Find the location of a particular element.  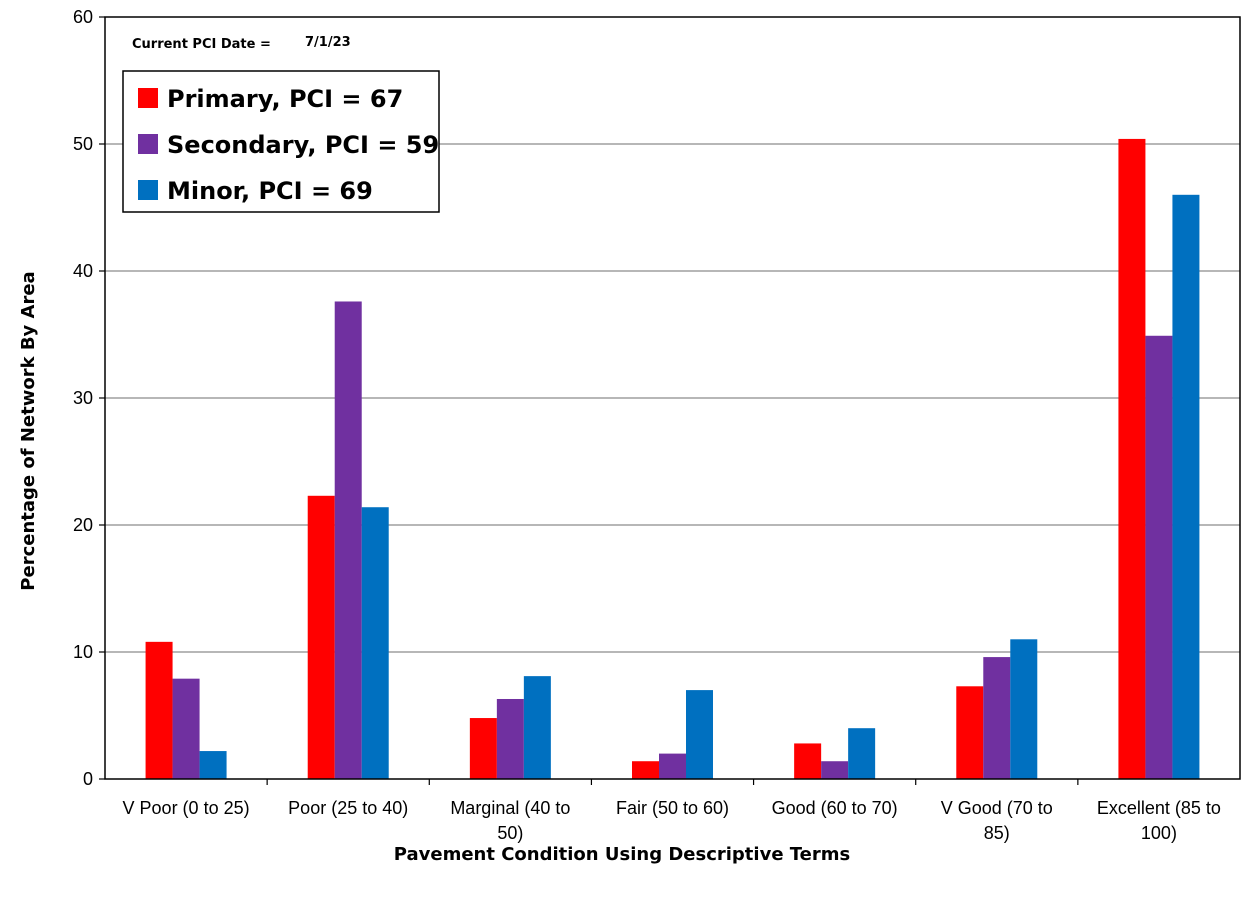

y-tick-label-50: 50 is located at coordinates (83, 144).